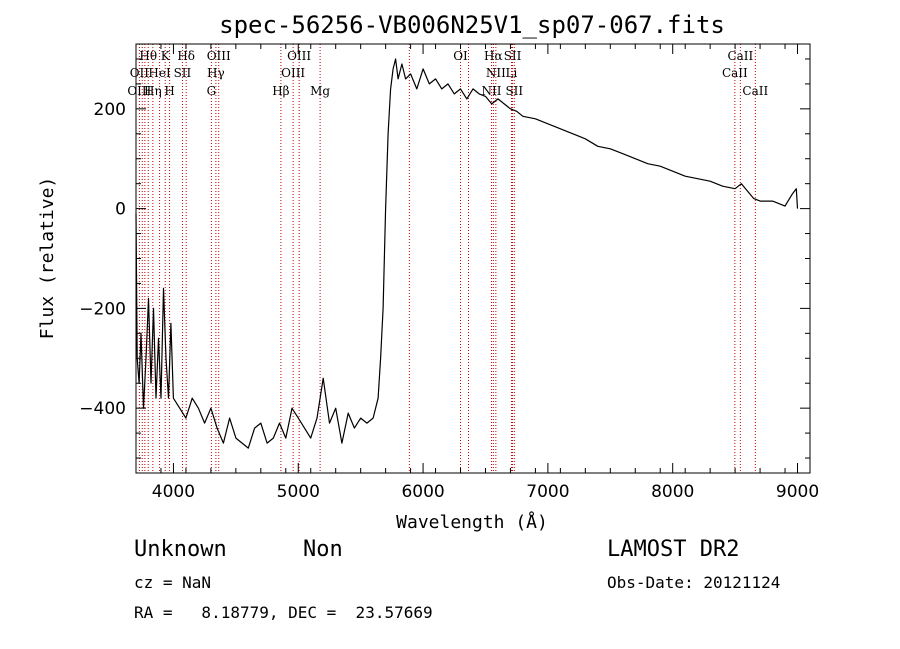 The height and width of the screenshot is (649, 900). What do you see at coordinates (298, 492) in the screenshot?
I see `x-tick-label: 5000` at bounding box center [298, 492].